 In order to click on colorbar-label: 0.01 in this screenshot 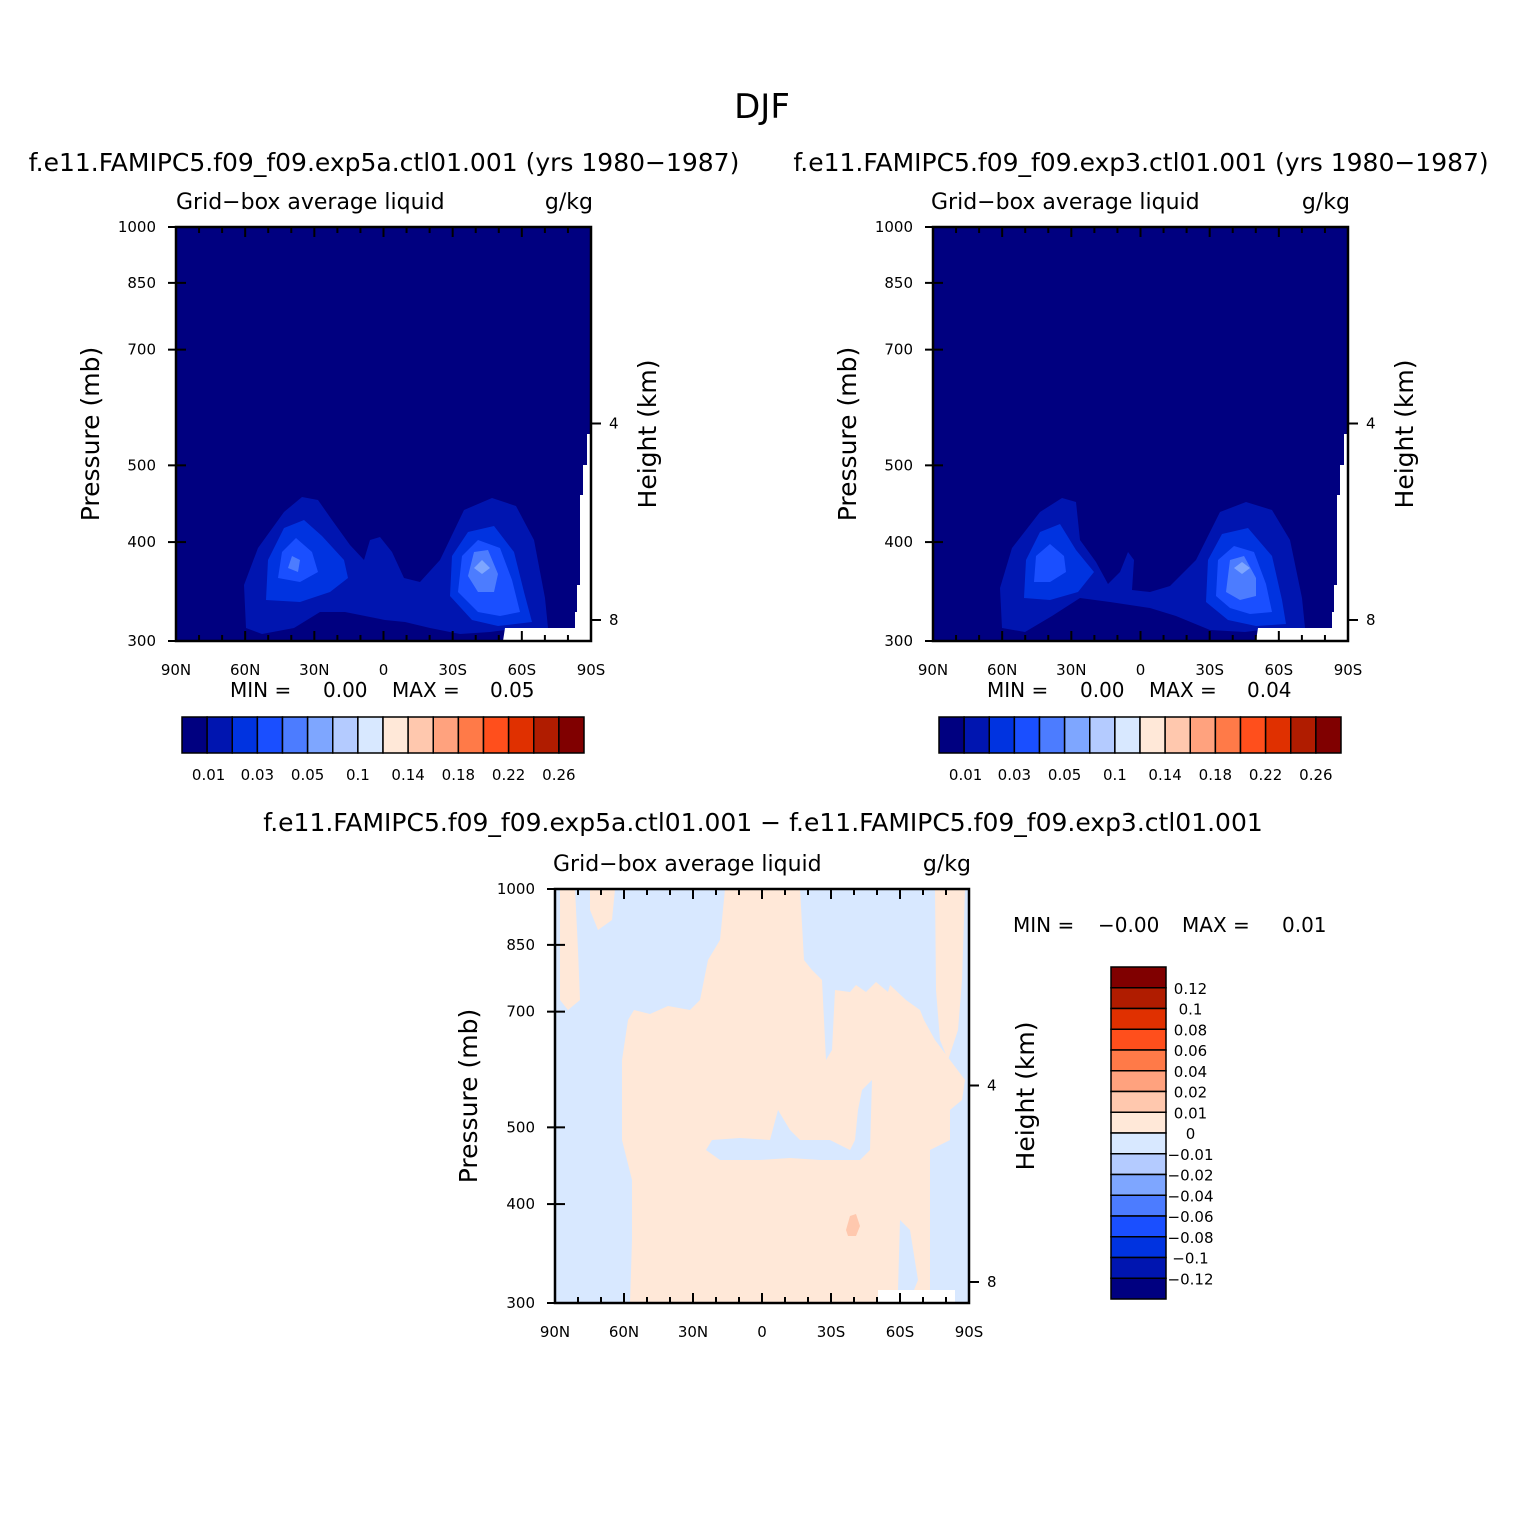, I will do `click(1190, 1113)`.